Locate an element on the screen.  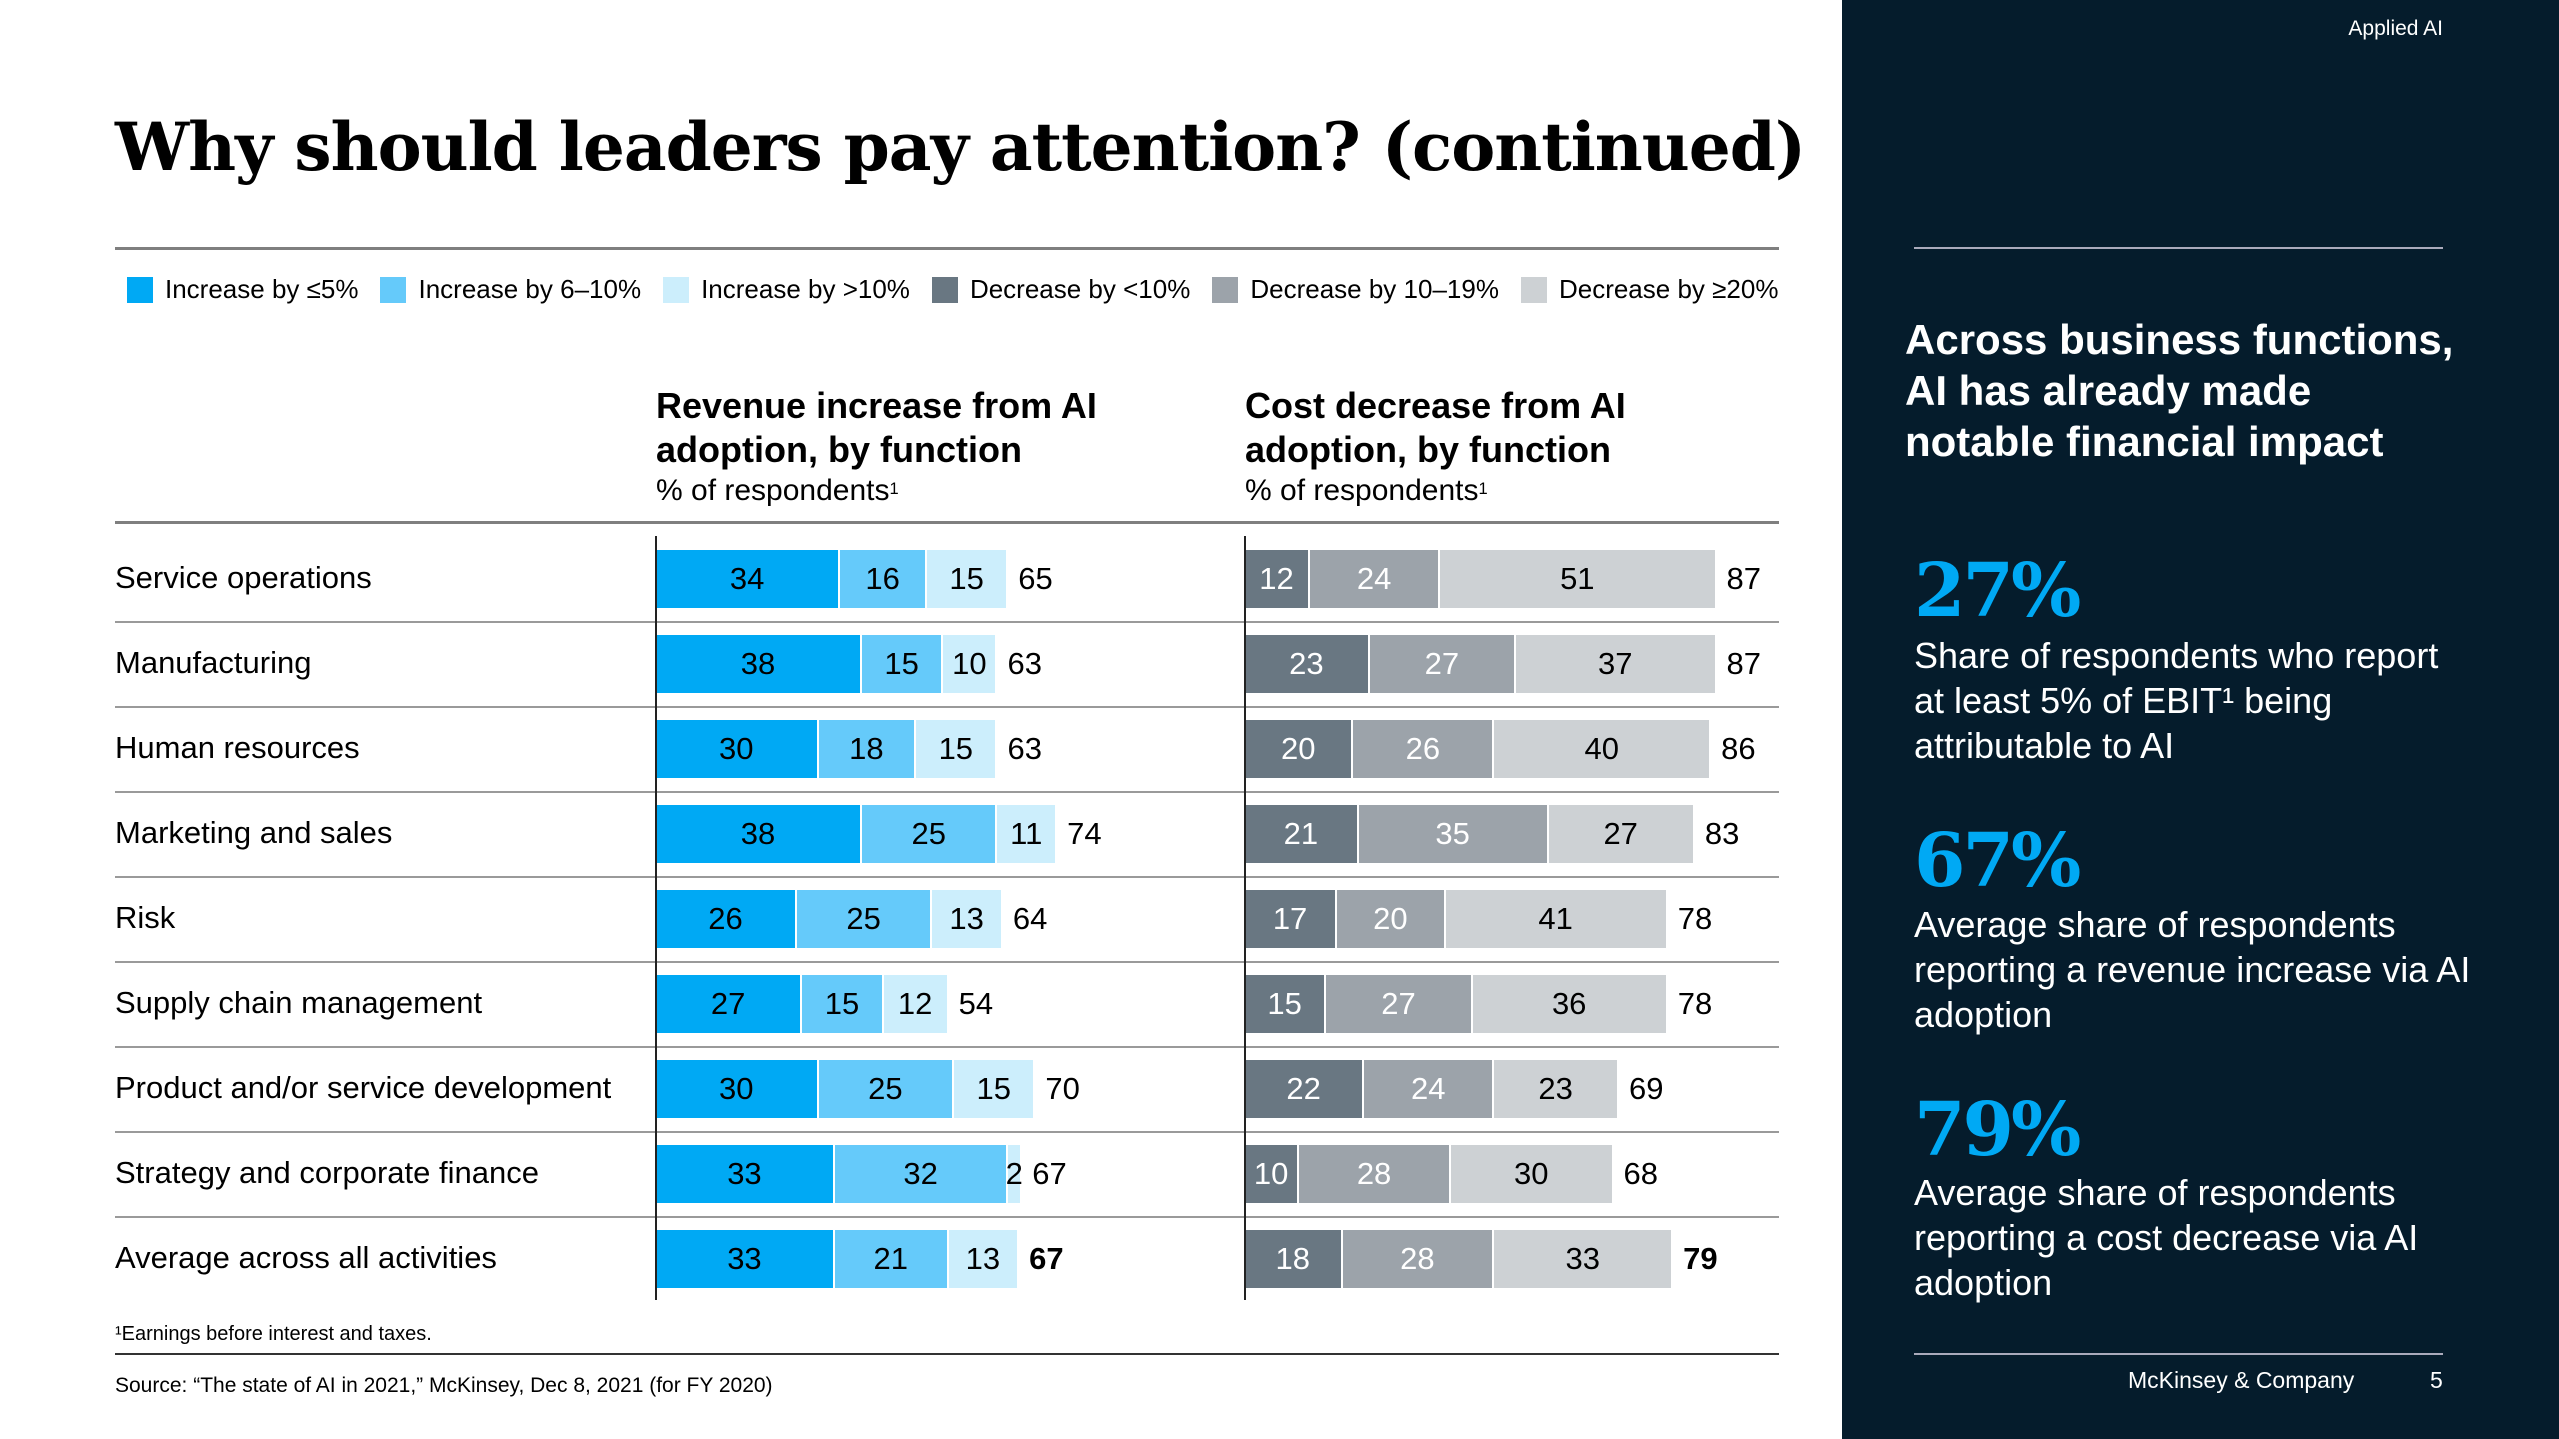
cost-segment-label: 21 is located at coordinates (1301, 833).